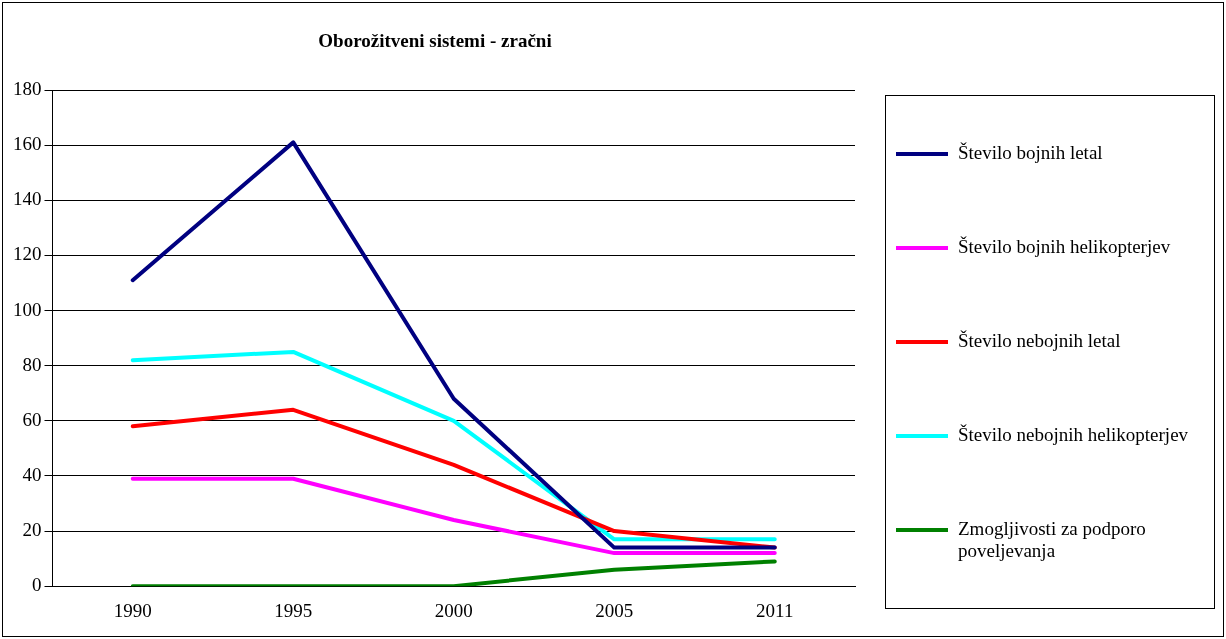 This screenshot has width=1226, height=639. Describe the element at coordinates (1064, 247) in the screenshot. I see `legend-label: Število bojnih helikopterjev` at that location.